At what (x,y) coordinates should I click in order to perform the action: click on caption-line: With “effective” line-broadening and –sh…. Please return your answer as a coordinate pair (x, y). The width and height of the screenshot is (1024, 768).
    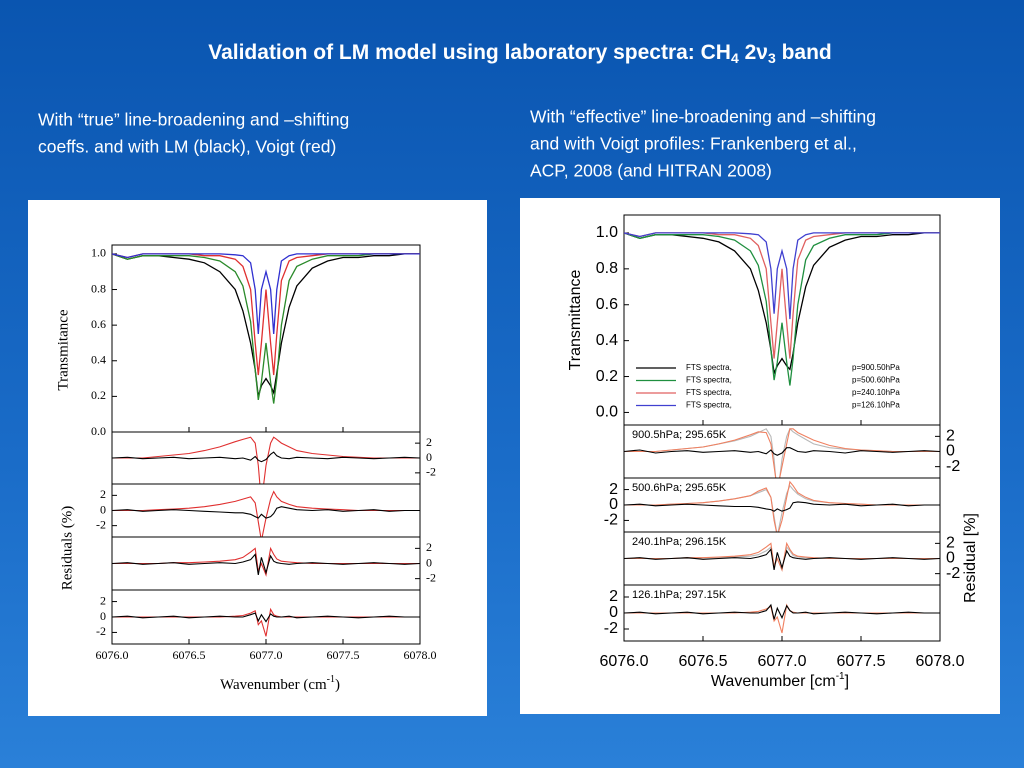
    Looking at the image, I should click on (703, 117).